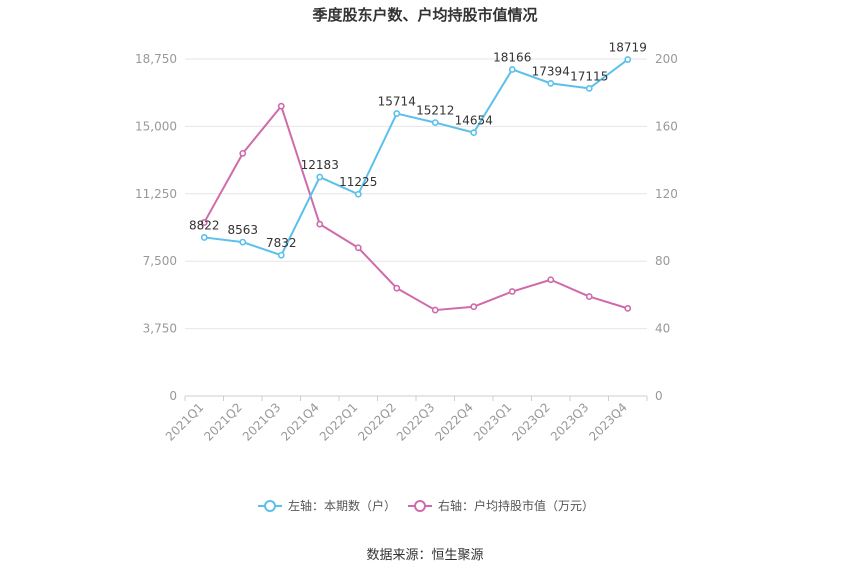 The image size is (850, 575). I want to click on left-axis-tick: 15,000, so click(156, 126).